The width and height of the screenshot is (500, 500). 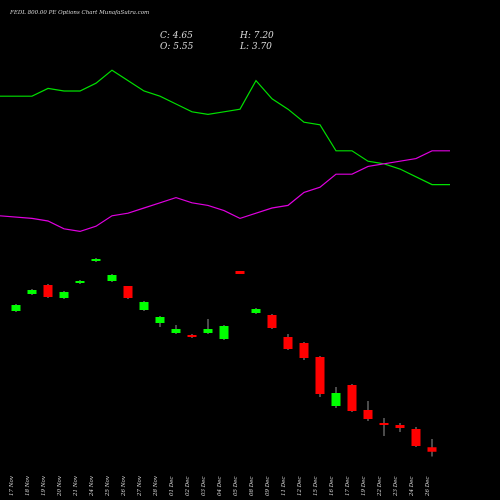 I want to click on x-tick-label: 21 Nov, so click(x=76, y=486).